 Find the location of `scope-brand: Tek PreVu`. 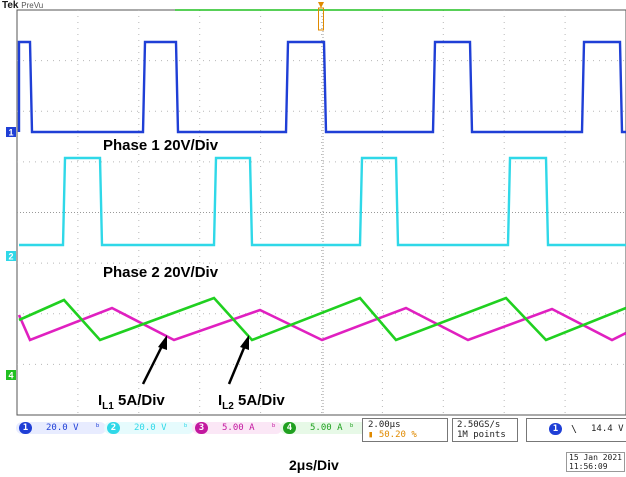

scope-brand: Tek PreVu is located at coordinates (23, 5).